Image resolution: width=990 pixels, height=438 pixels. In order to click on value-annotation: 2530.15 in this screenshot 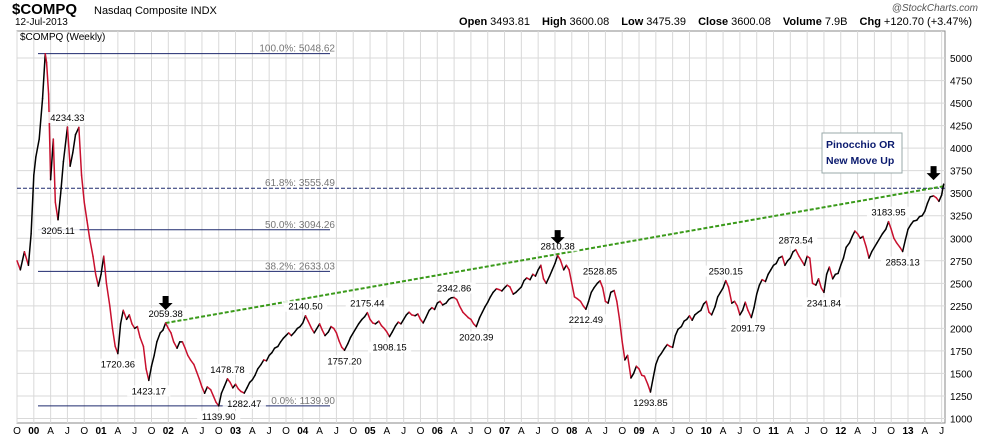, I will do `click(726, 272)`.